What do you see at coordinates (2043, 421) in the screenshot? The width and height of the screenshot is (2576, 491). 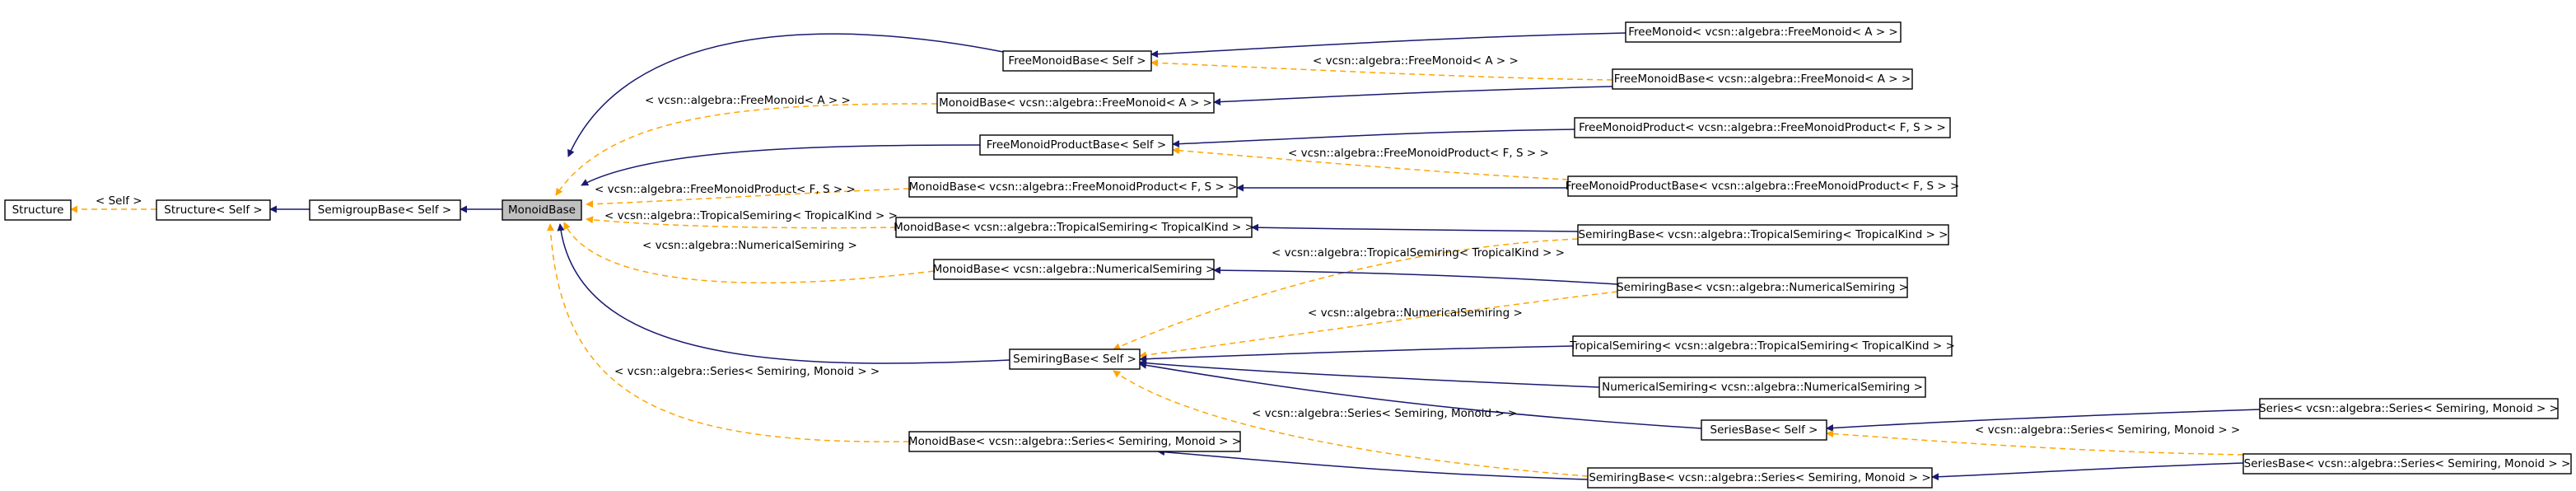 I see `edge-series-to-seriesbase-self` at bounding box center [2043, 421].